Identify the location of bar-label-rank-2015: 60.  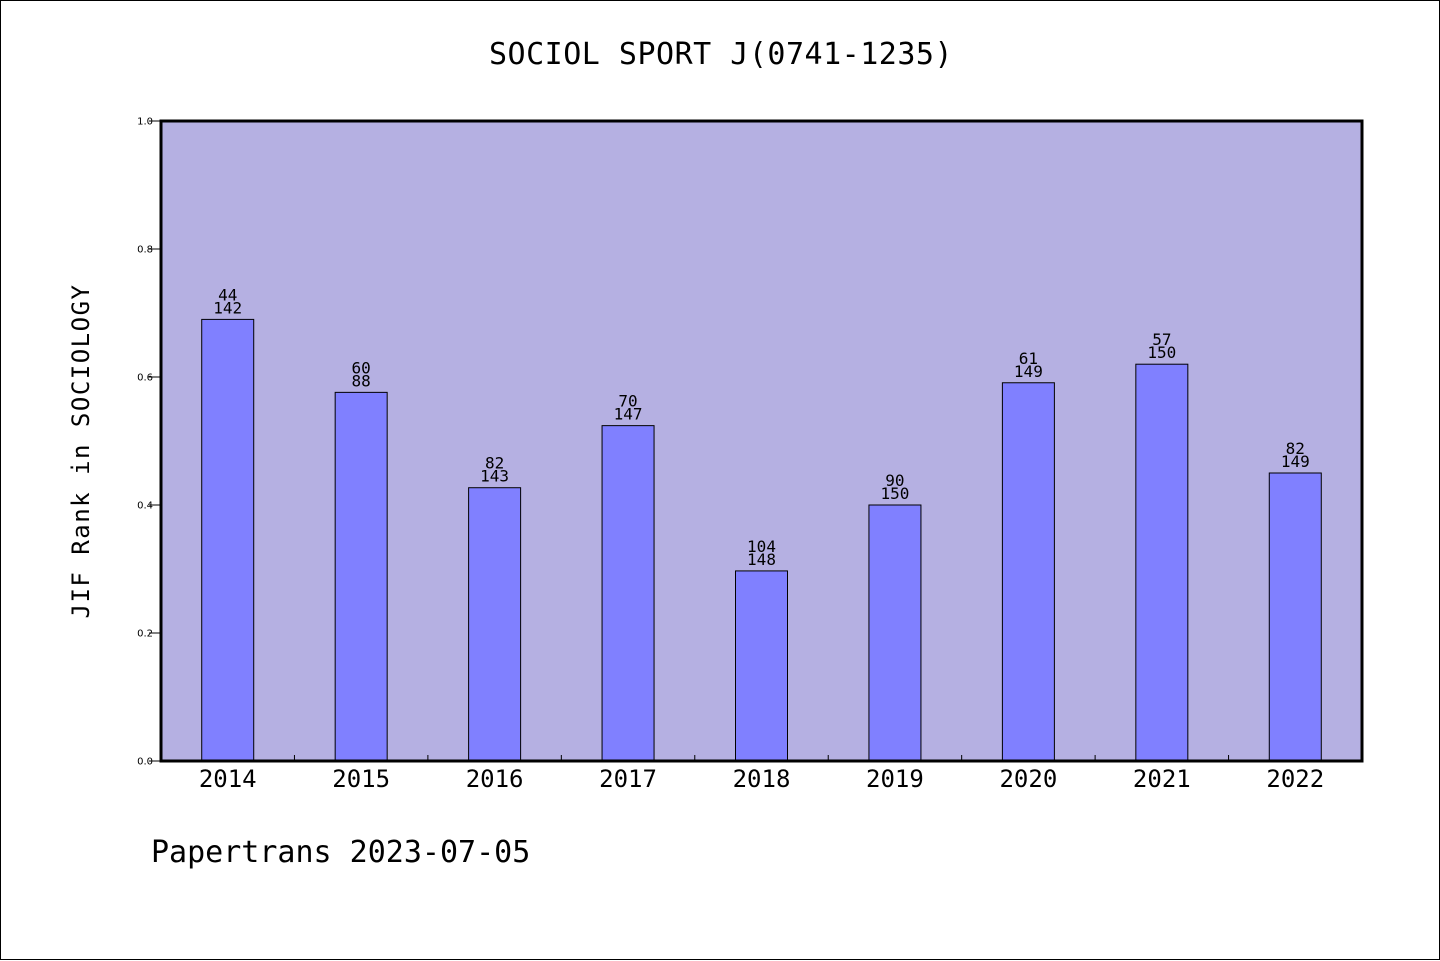
(361, 367).